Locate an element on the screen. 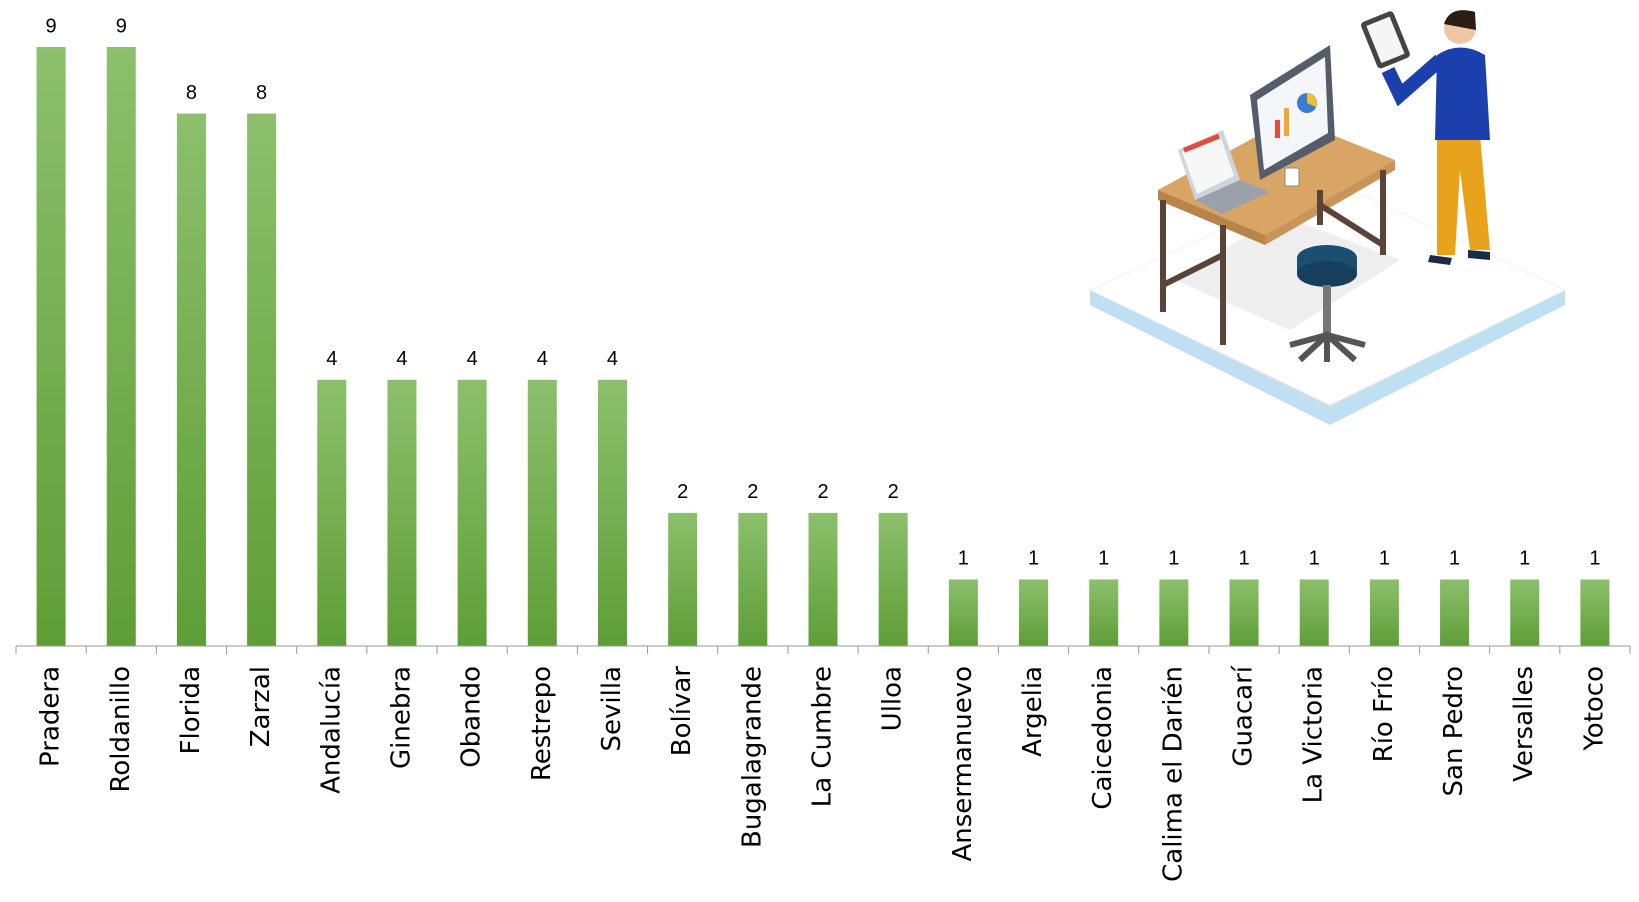 Image resolution: width=1639 pixels, height=902 pixels. x-tick-label: Calima el Darién is located at coordinates (1173, 774).